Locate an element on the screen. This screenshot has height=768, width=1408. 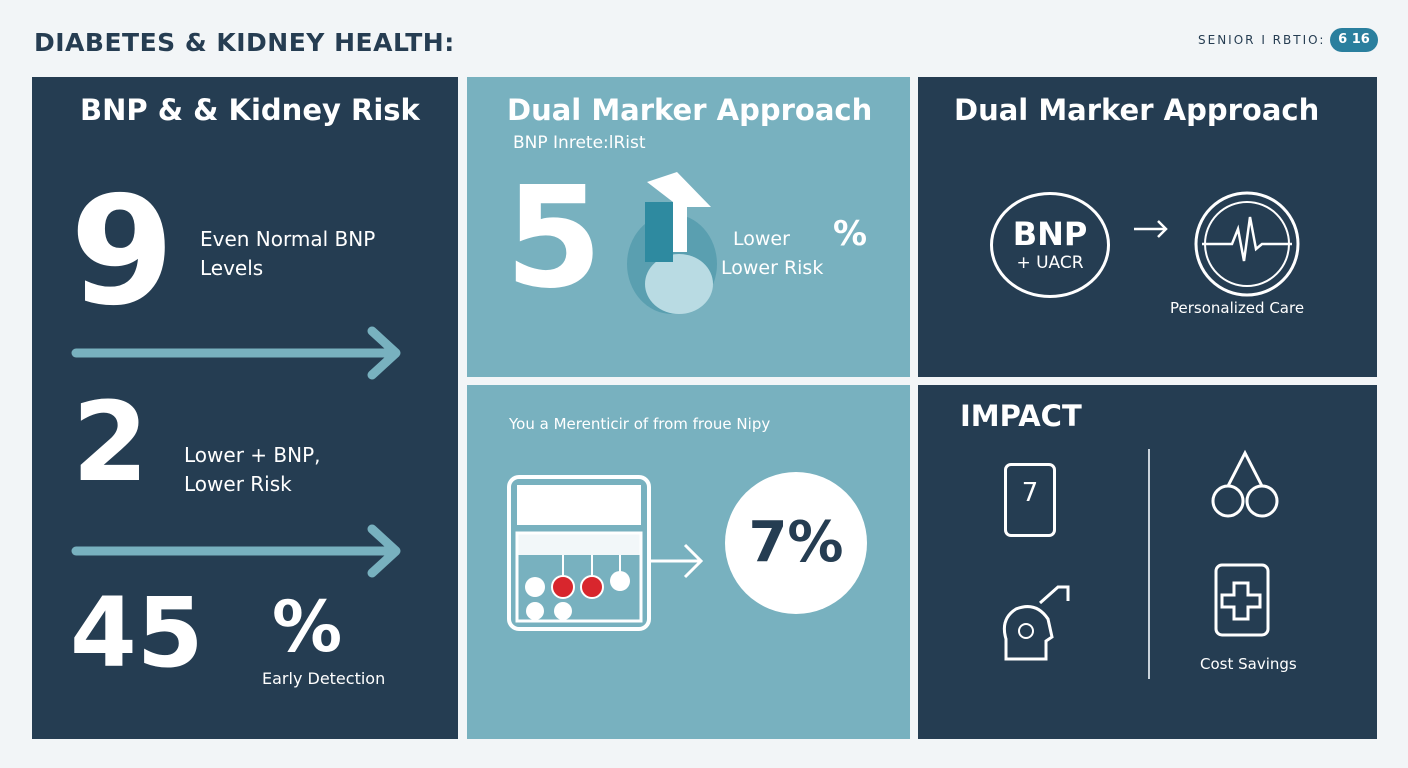
panel-mid-bottom: You a Merenticir of from froue Nipy 7% is located at coordinates (688, 562).